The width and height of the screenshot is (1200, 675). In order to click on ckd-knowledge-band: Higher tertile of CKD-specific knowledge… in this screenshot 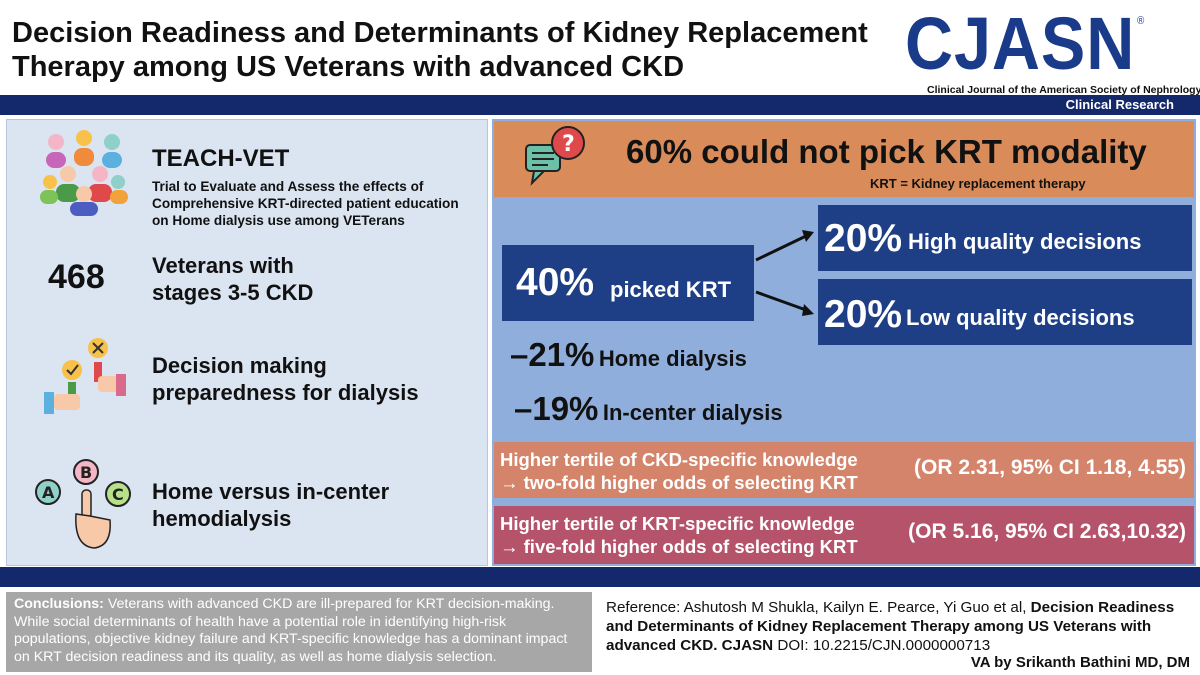, I will do `click(844, 470)`.